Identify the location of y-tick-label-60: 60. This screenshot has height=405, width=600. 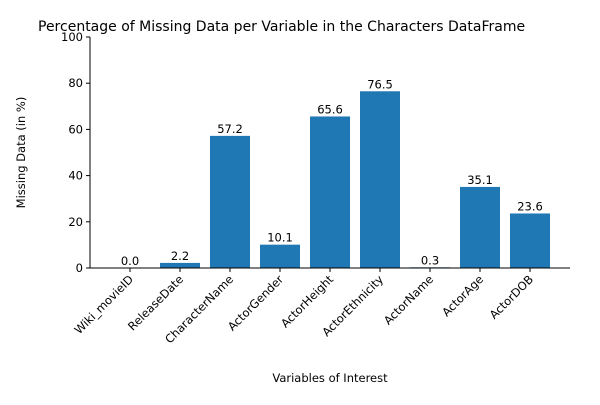
(75, 129).